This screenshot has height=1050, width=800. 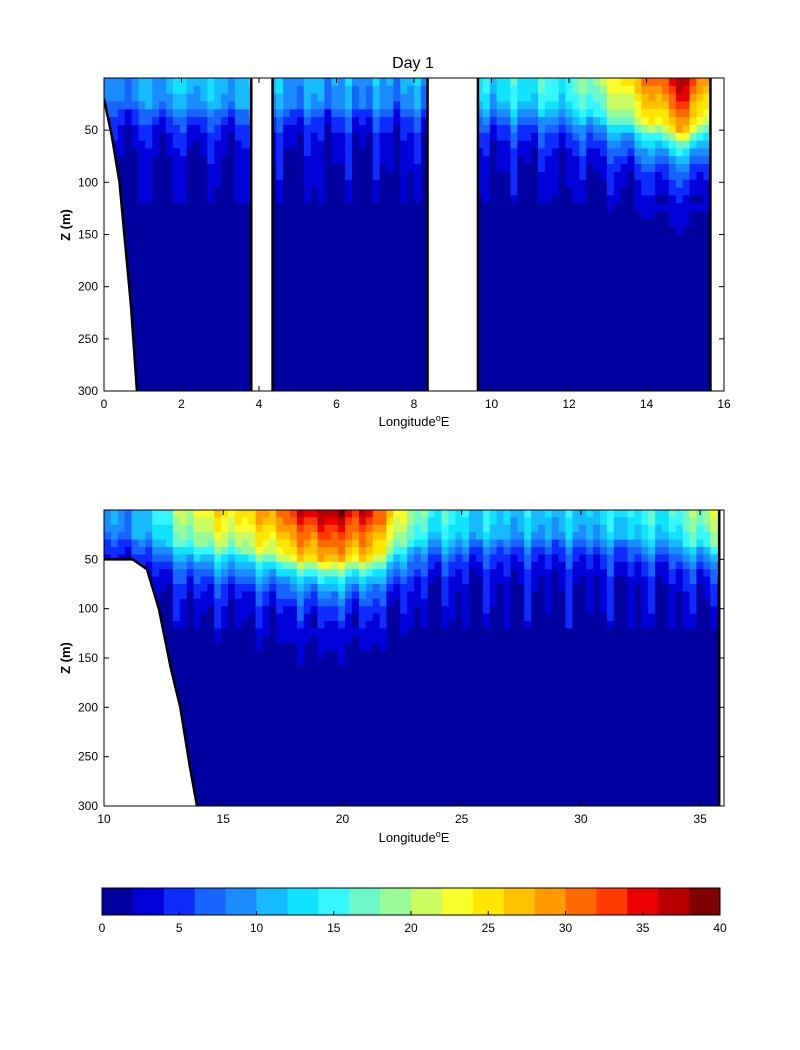 I want to click on land-gap, so click(x=262, y=234).